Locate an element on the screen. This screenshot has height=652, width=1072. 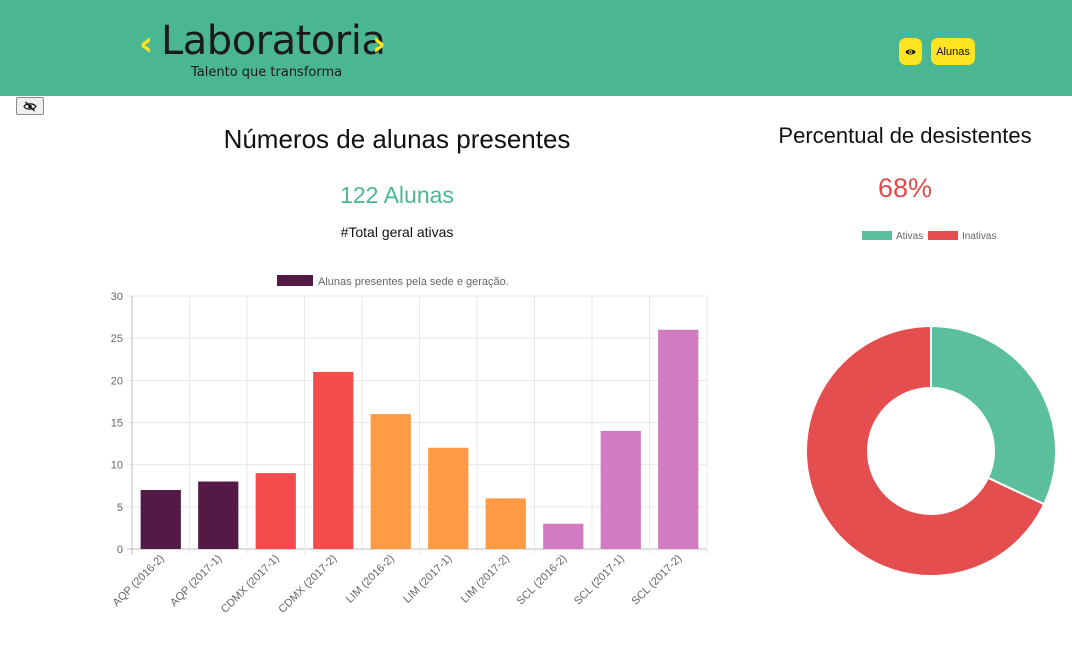
hide-toggle-button is located at coordinates (30, 106).